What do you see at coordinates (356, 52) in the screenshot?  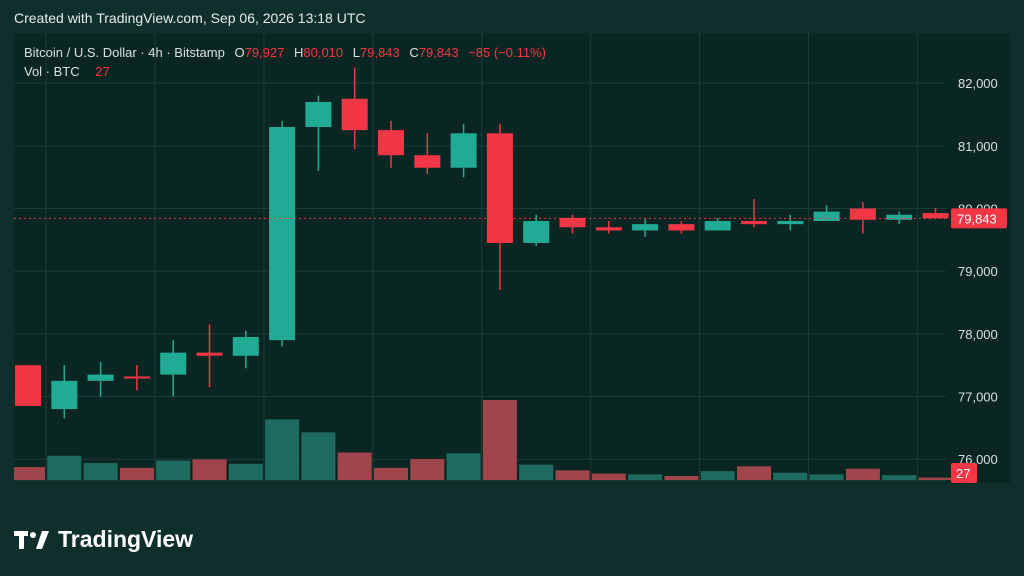 I see `low-label: L` at bounding box center [356, 52].